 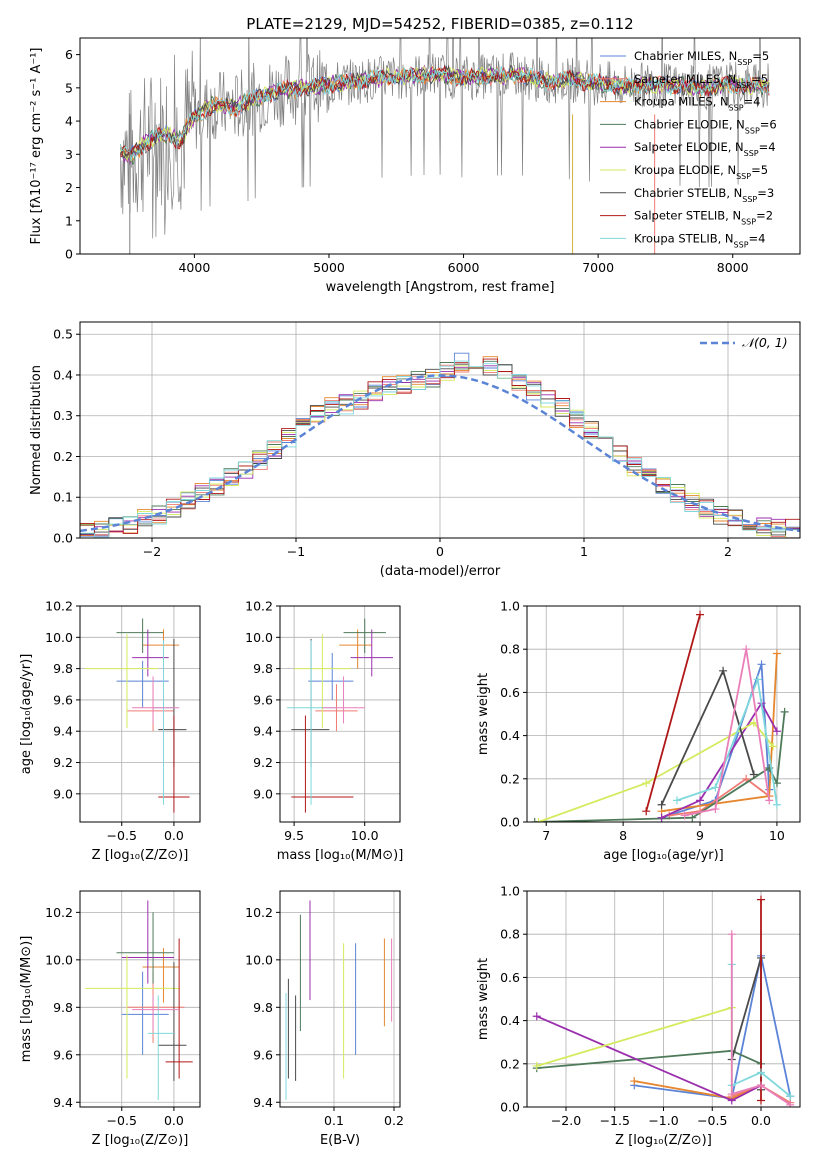 I want to click on mass-vs-Z-ytick-label: 9.4, so click(x=63, y=1102).